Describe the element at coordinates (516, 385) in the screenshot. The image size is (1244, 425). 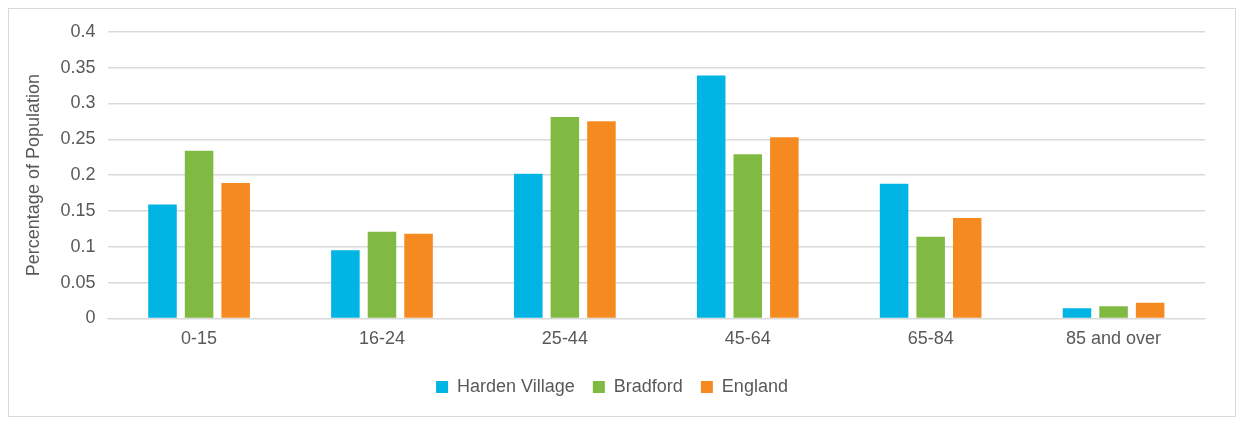
I see `legend-label: Harden Village` at that location.